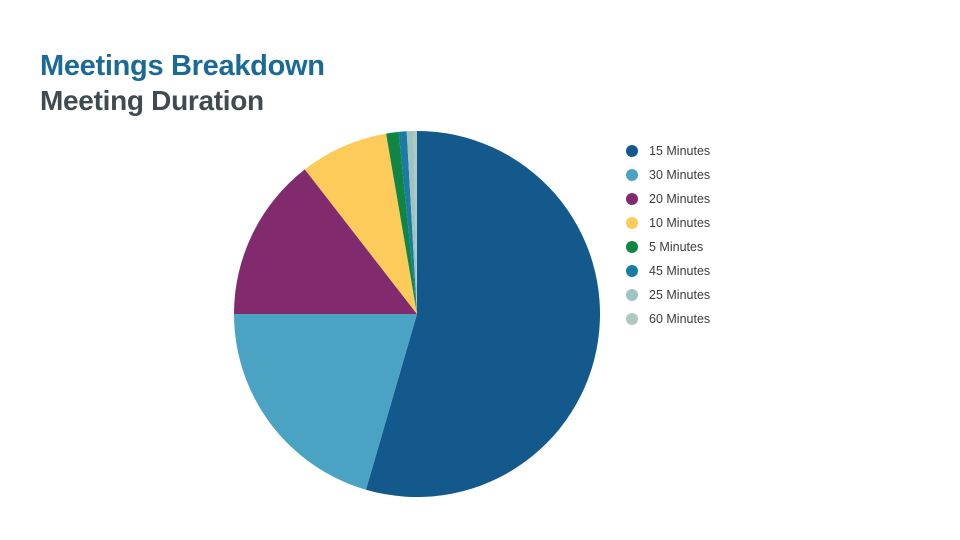  I want to click on legend-item-label: 15 Minutes, so click(680, 151).